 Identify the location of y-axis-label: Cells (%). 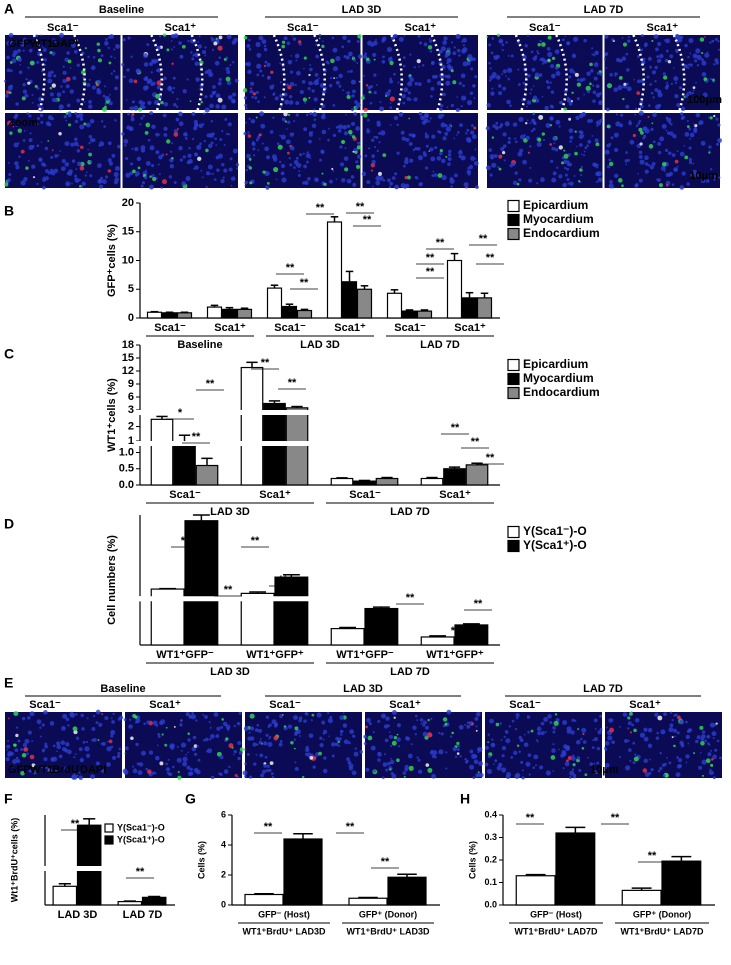
(472, 860).